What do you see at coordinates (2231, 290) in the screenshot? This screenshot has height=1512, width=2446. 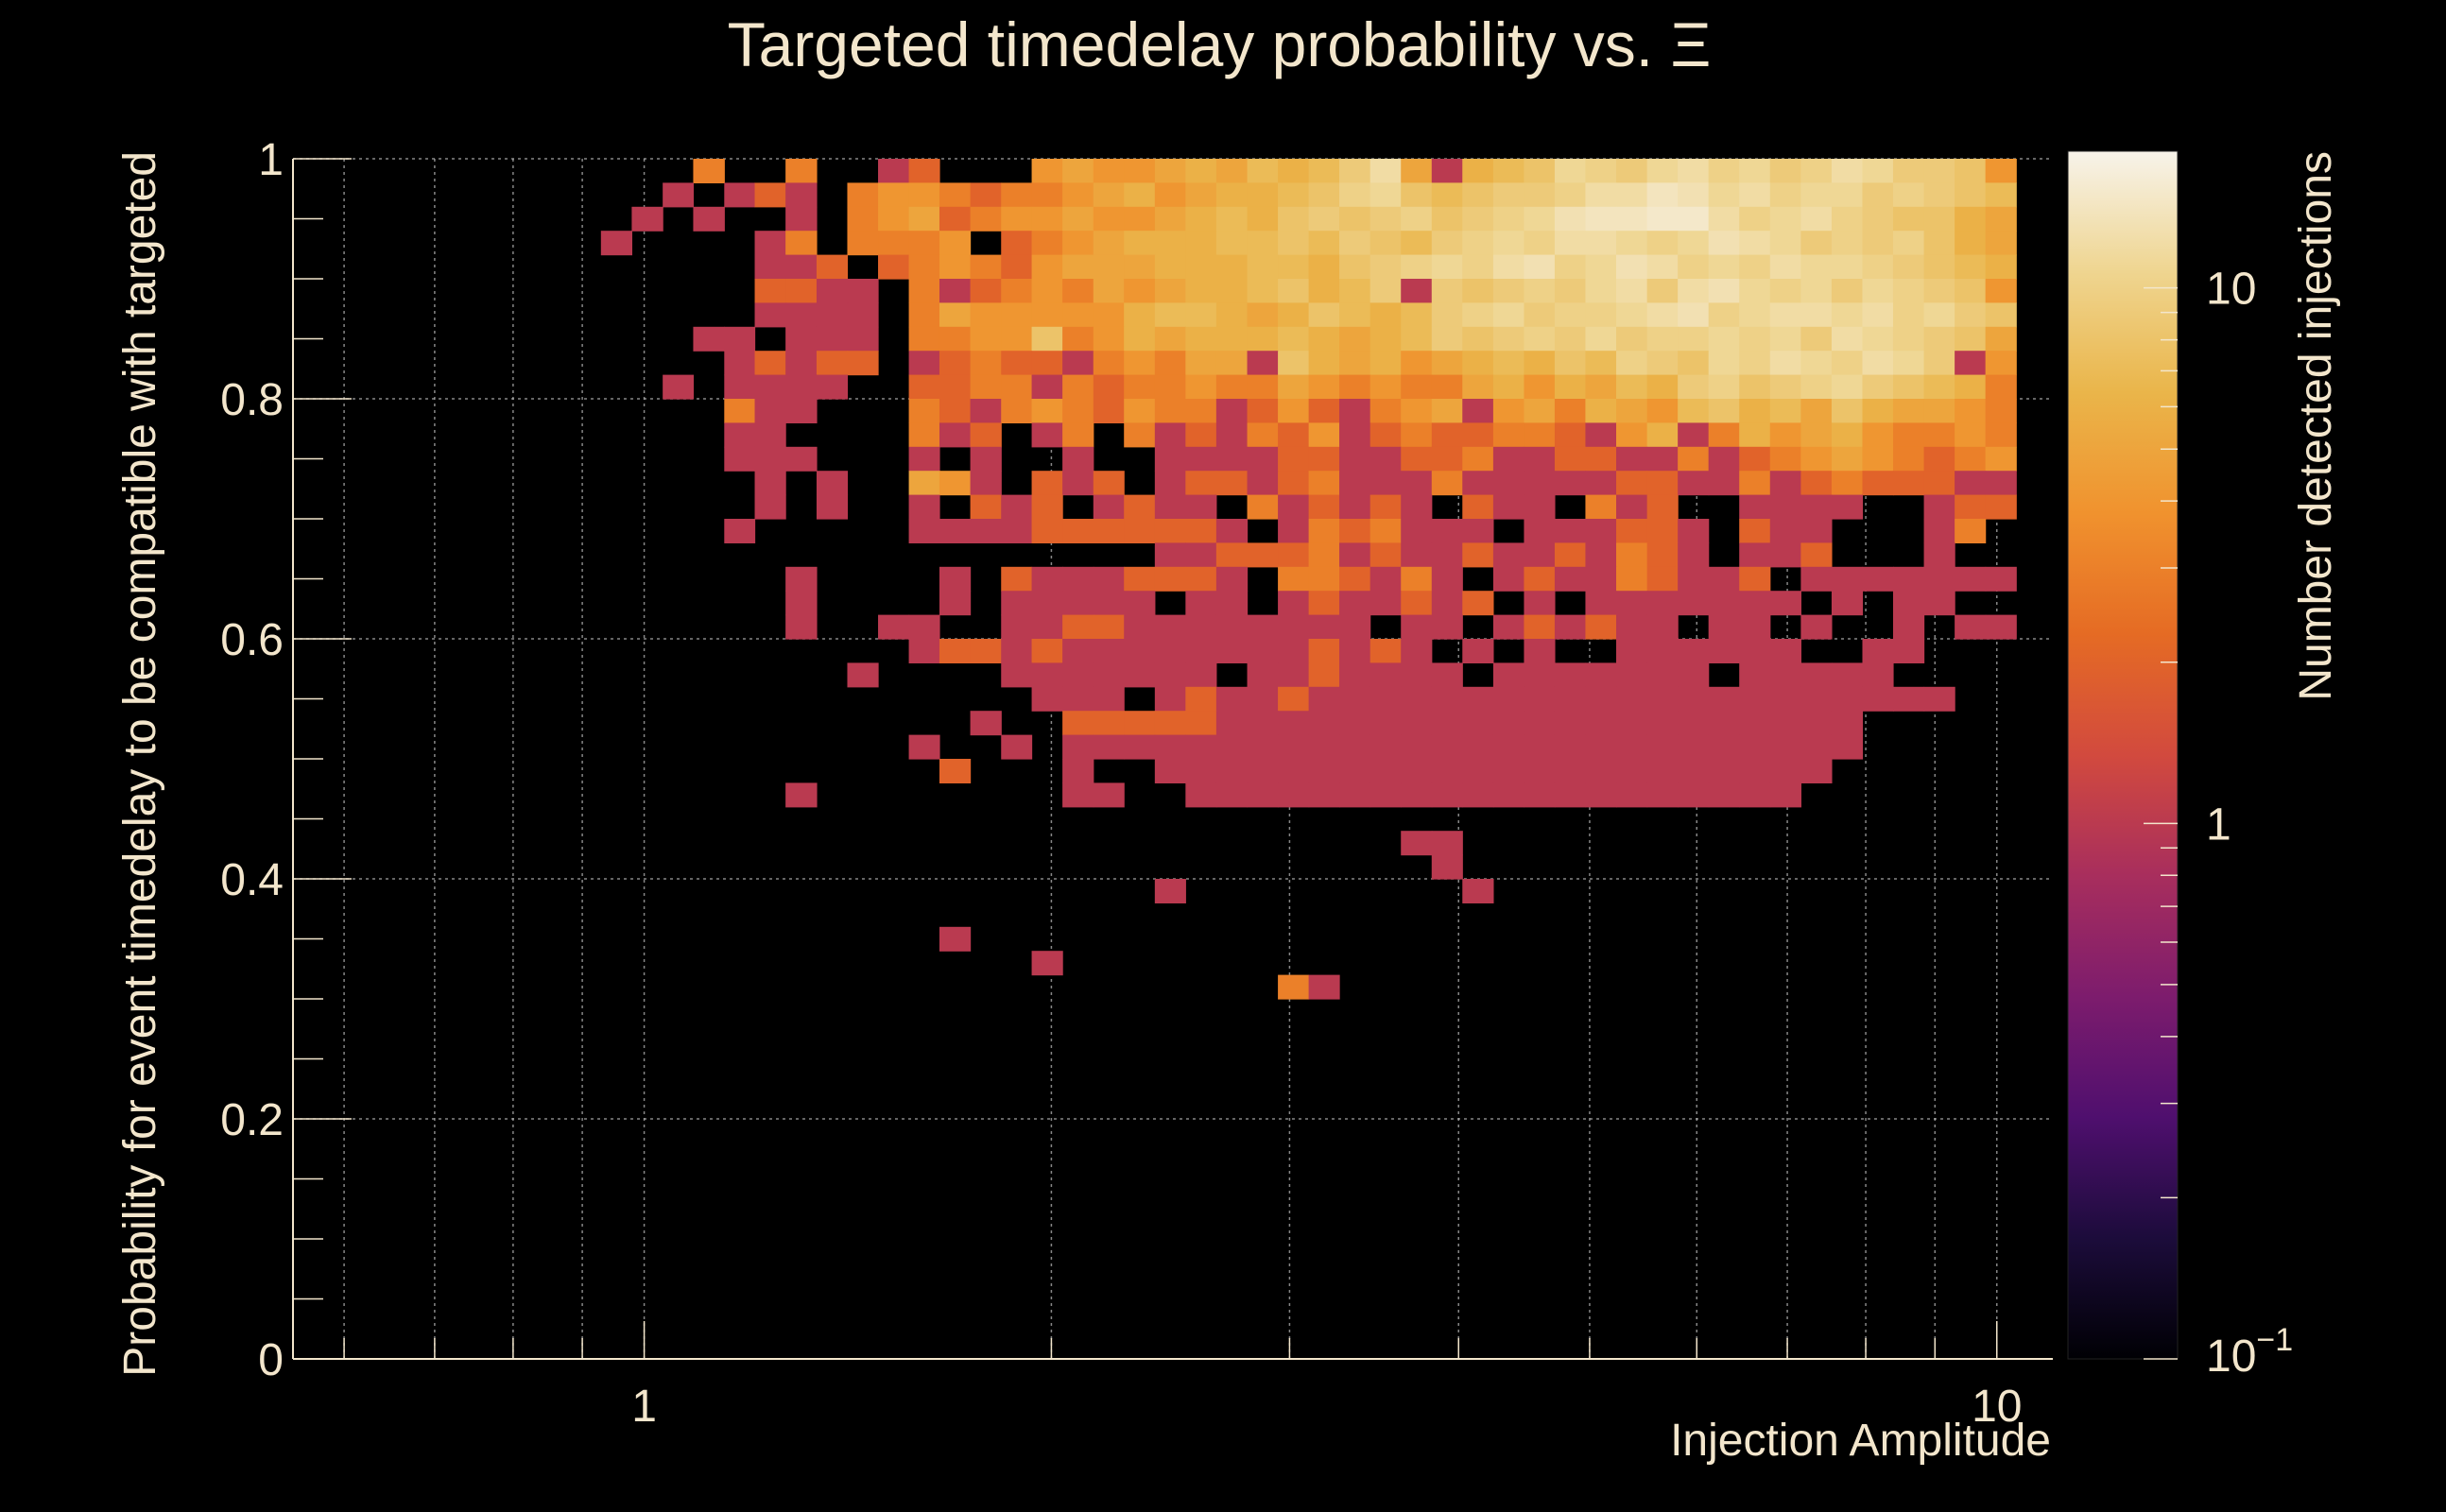 I see `colorbar-tick-label: 10` at bounding box center [2231, 290].